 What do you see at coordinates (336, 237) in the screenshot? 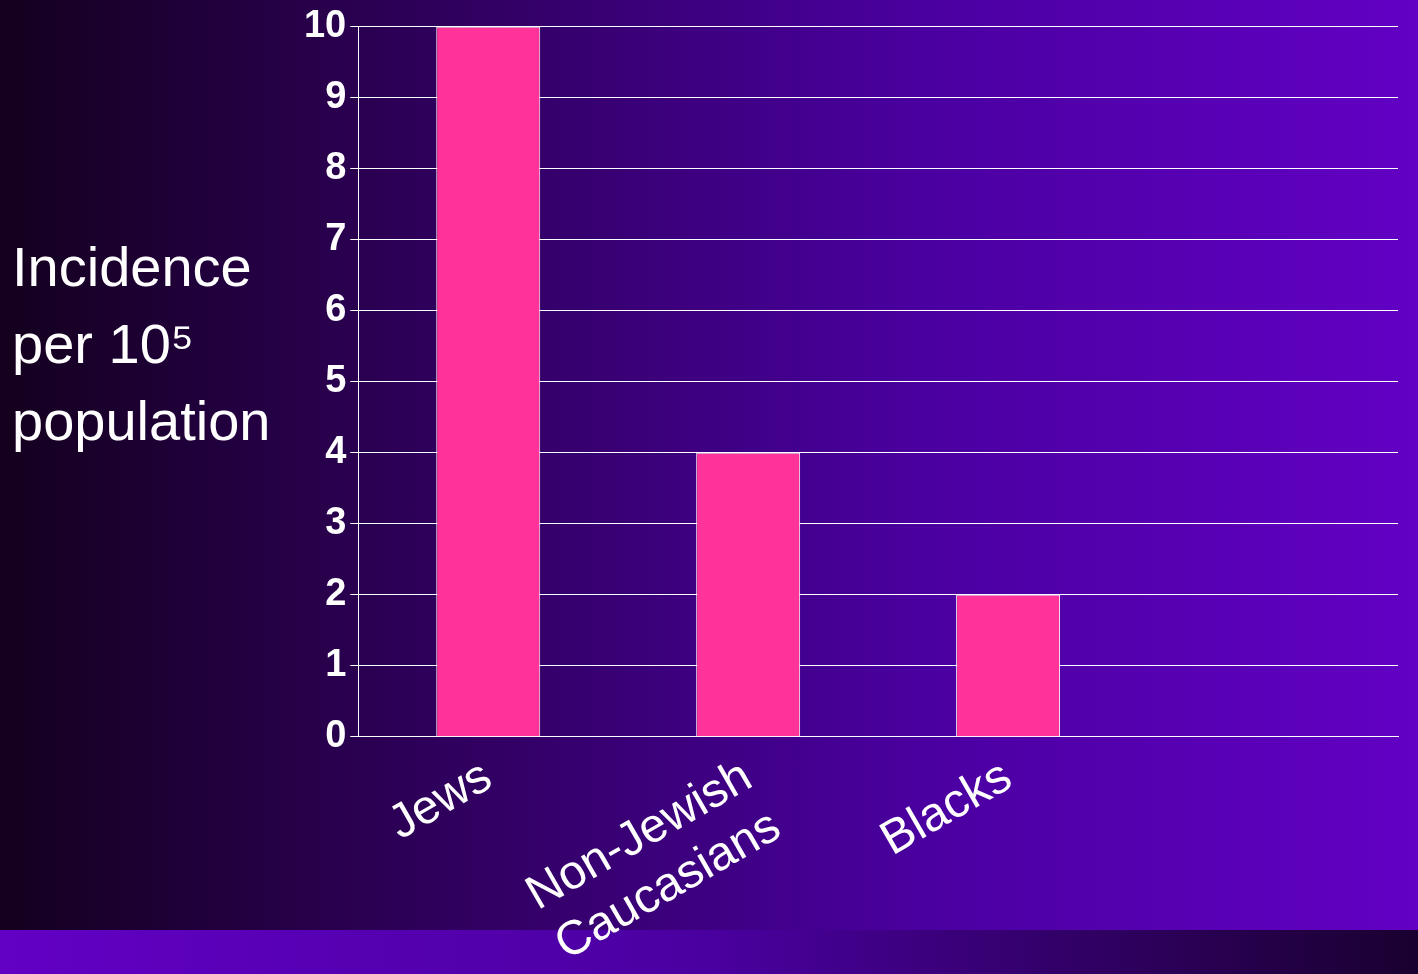
I see `y-tick-label: 7` at bounding box center [336, 237].